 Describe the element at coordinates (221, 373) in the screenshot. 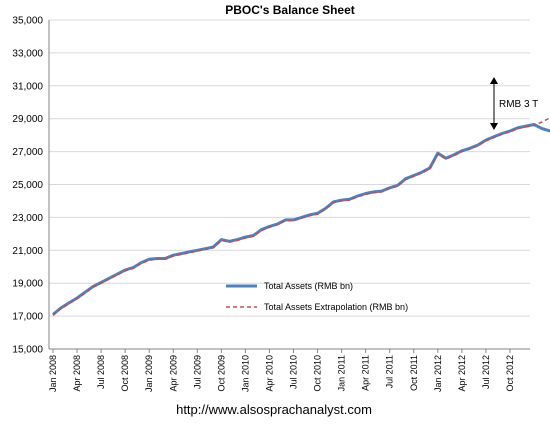

I see `x-tick-label: Oct 2009` at that location.